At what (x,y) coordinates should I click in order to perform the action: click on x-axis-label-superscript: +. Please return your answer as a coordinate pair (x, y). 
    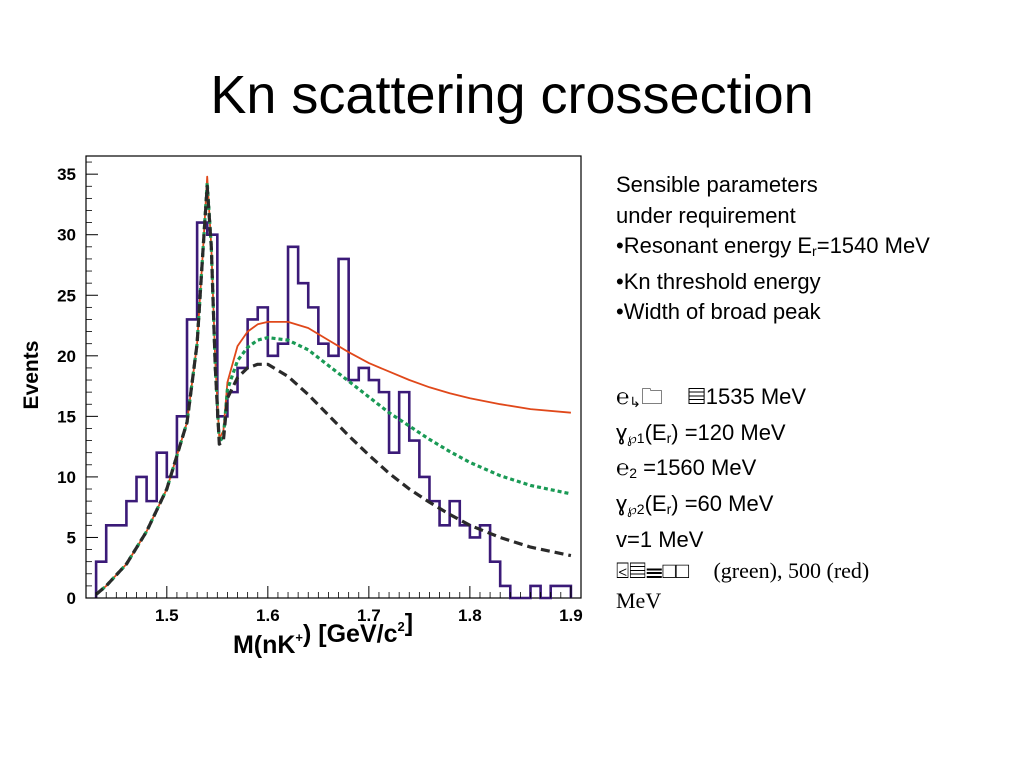
    Looking at the image, I should click on (299, 637).